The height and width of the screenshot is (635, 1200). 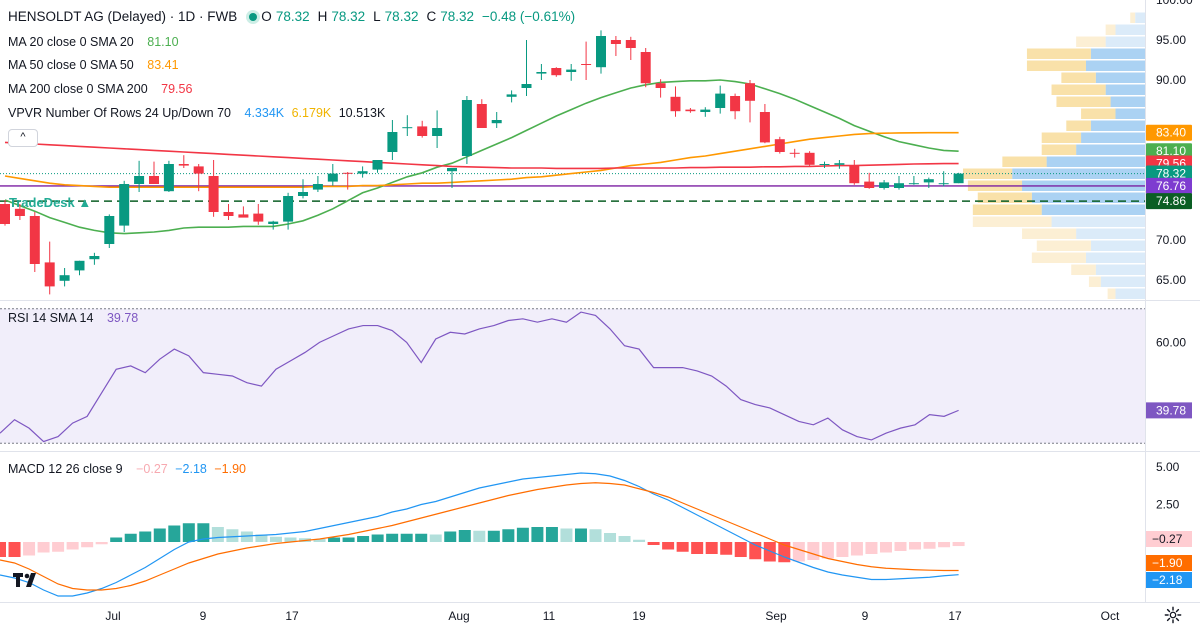 I want to click on ma50-legend: MA 50 close 0 SMA 50 83.41, so click(x=95, y=65).